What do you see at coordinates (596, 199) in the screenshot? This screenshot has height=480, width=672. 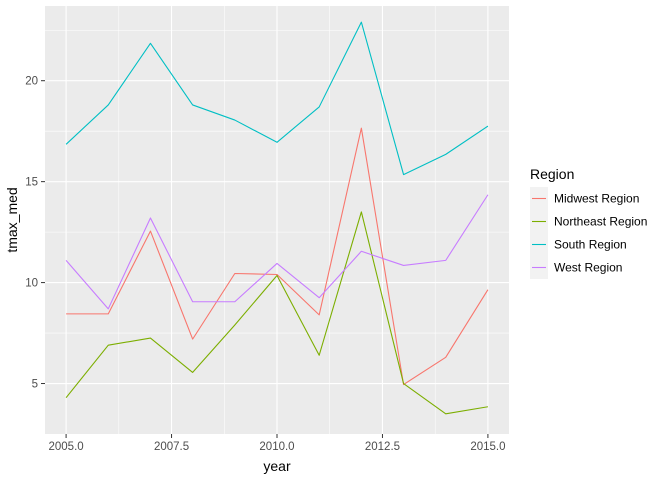 I see `legend-label-midwest-region: Midwest Region` at bounding box center [596, 199].